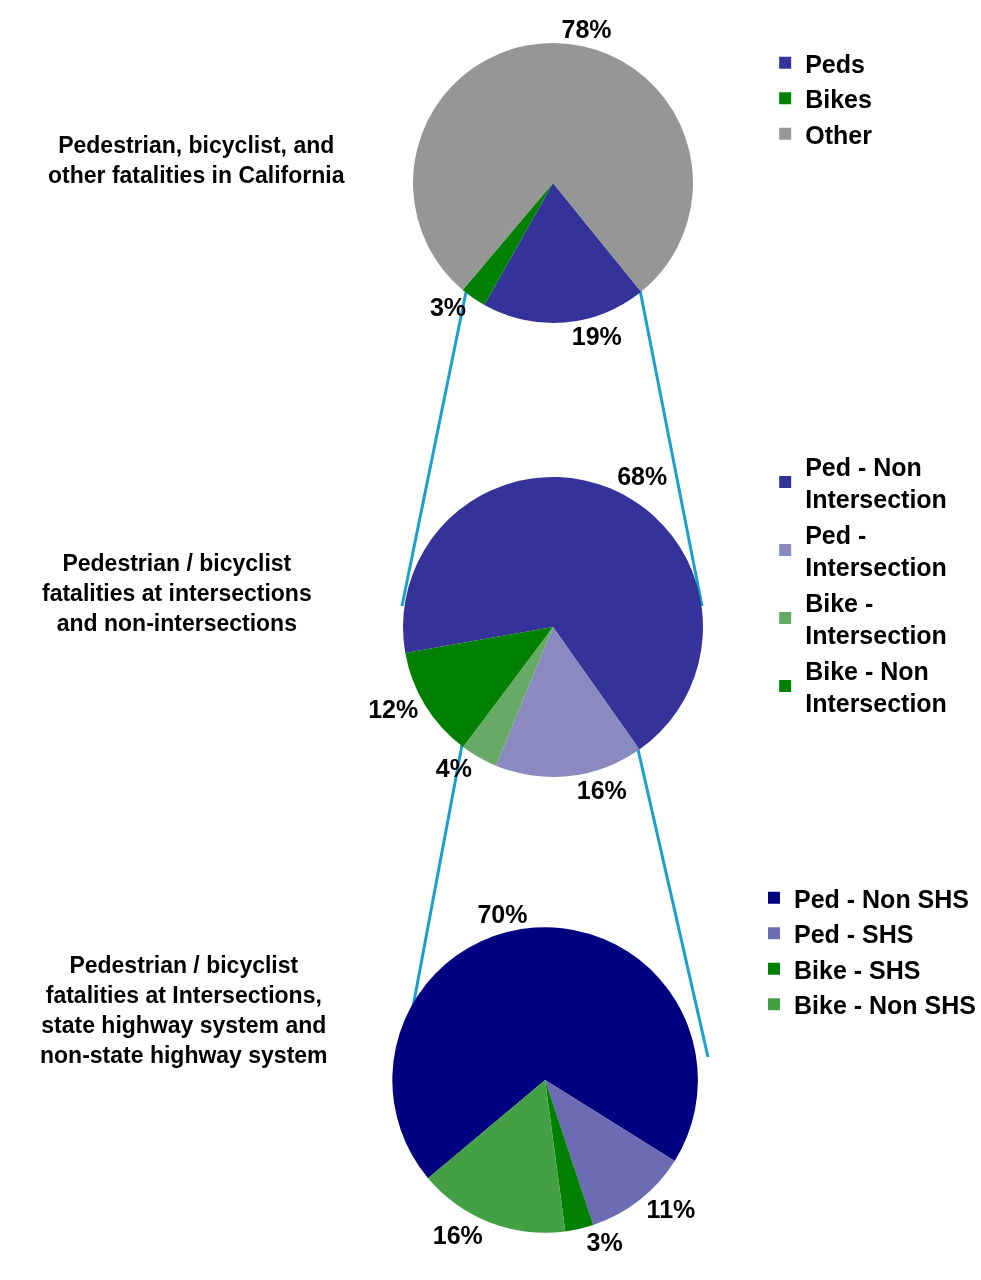 The width and height of the screenshot is (981, 1280). What do you see at coordinates (184, 1010) in the screenshot?
I see `text: Pedestrian / bicyclist fatalities at Intersections, state highway system and non-state highway system` at bounding box center [184, 1010].